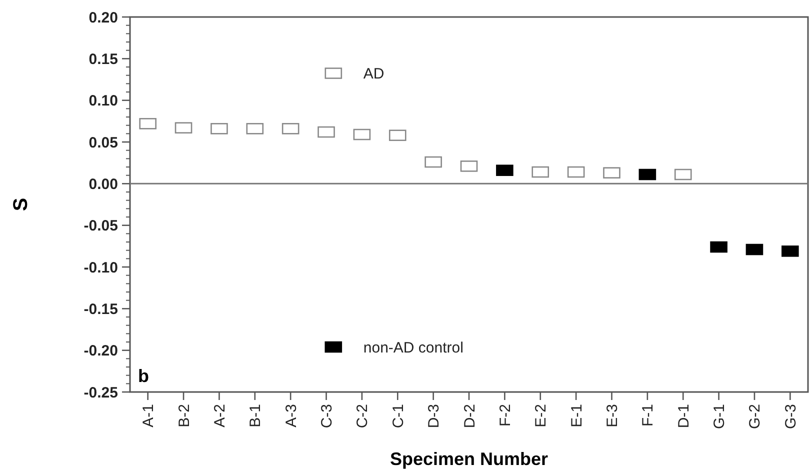  Describe the element at coordinates (434, 416) in the screenshot. I see `x-tick-label: D-3` at that location.